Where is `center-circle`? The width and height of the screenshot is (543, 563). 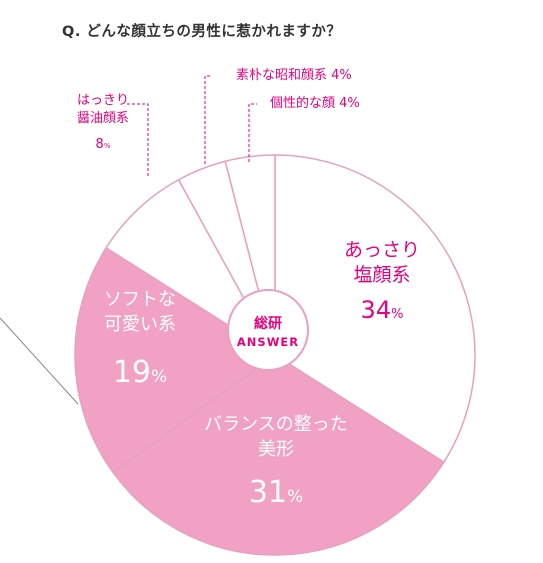
center-circle is located at coordinates (268, 330).